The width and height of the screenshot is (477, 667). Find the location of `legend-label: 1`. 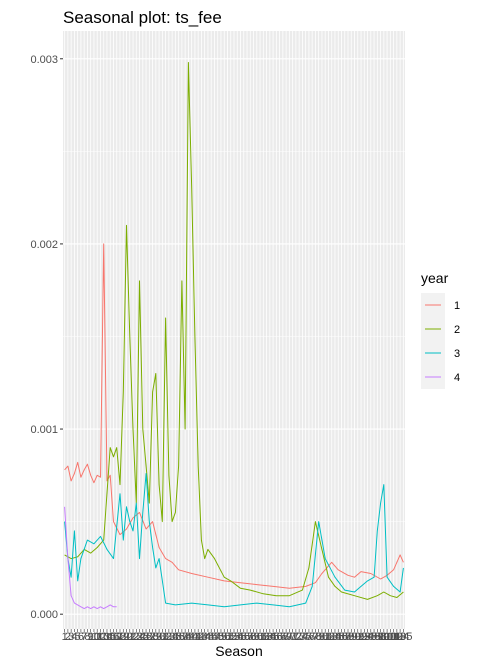

legend-label: 1 is located at coordinates (457, 306).